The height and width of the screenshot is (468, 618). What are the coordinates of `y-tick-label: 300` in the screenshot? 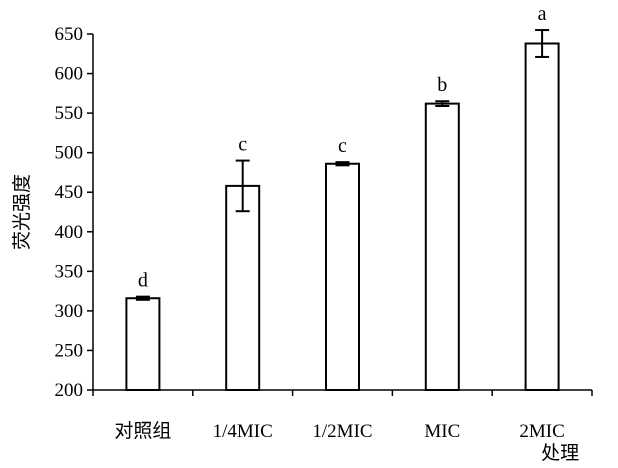 It's located at (69, 311).